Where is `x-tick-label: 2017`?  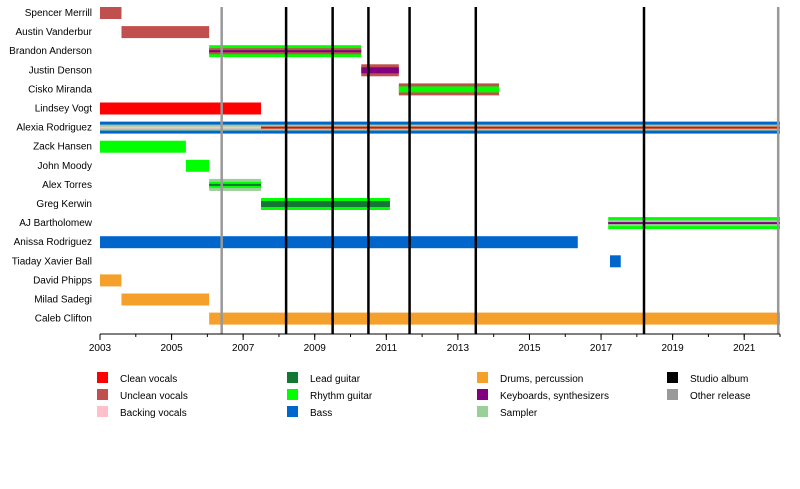 x-tick-label: 2017 is located at coordinates (601, 348).